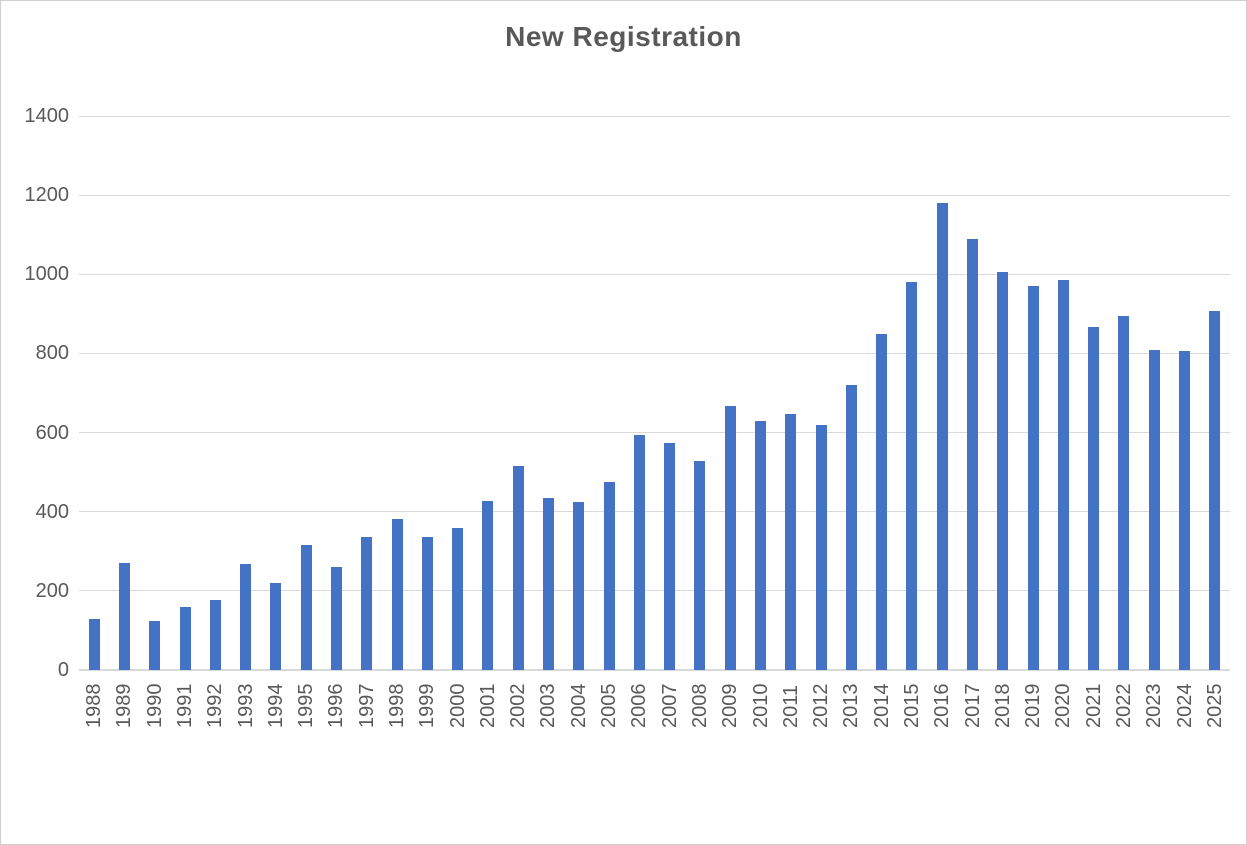 The width and height of the screenshot is (1247, 845). Describe the element at coordinates (397, 594) in the screenshot. I see `bar-1998` at that location.